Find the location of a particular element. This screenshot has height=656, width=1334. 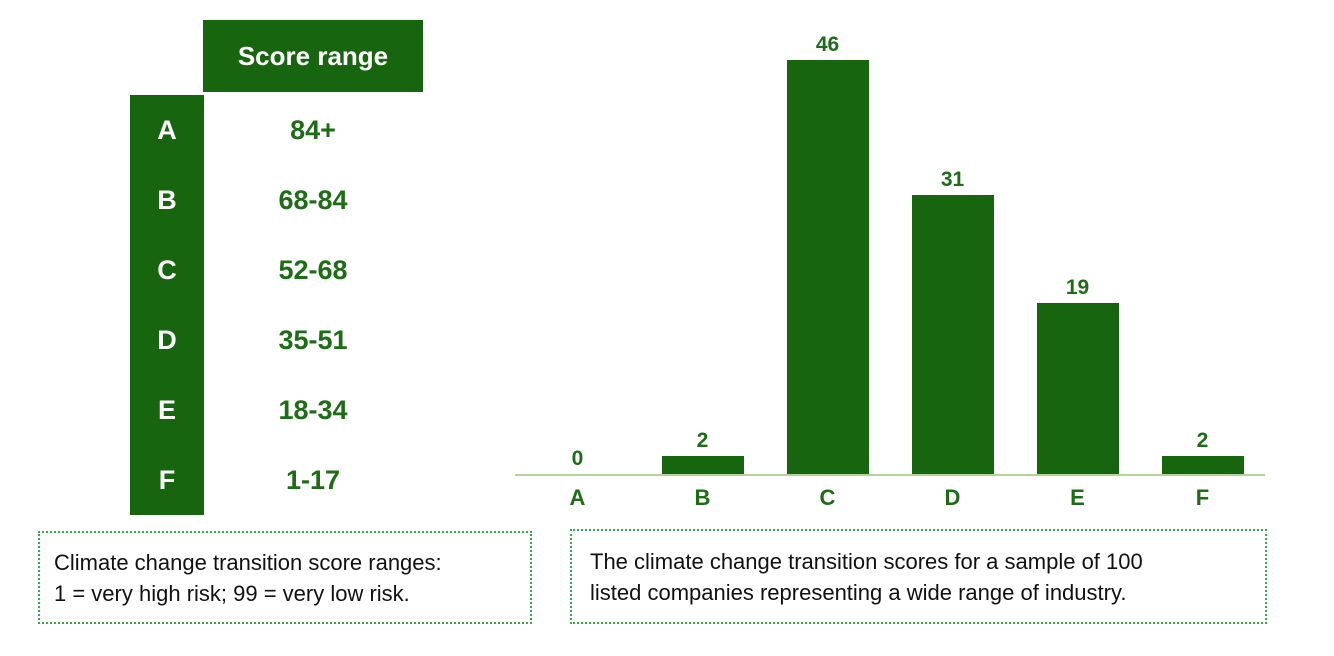

grade-cell-E: E is located at coordinates (166, 409).